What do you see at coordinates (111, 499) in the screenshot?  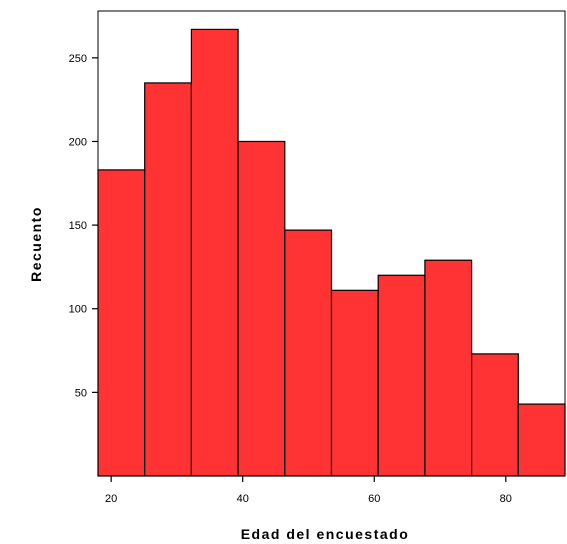 I see `x-tick-label: 20` at bounding box center [111, 499].